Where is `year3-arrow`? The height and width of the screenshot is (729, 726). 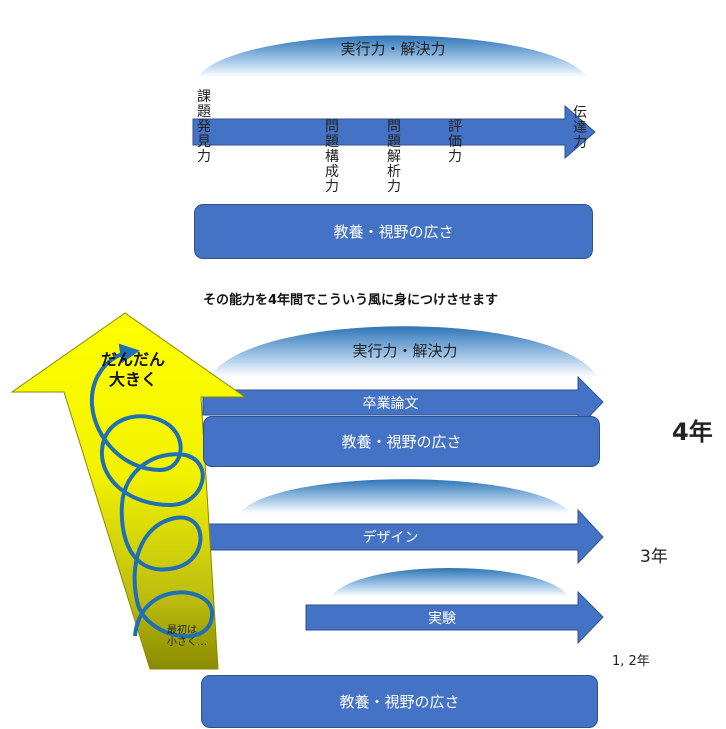 year3-arrow is located at coordinates (403, 536).